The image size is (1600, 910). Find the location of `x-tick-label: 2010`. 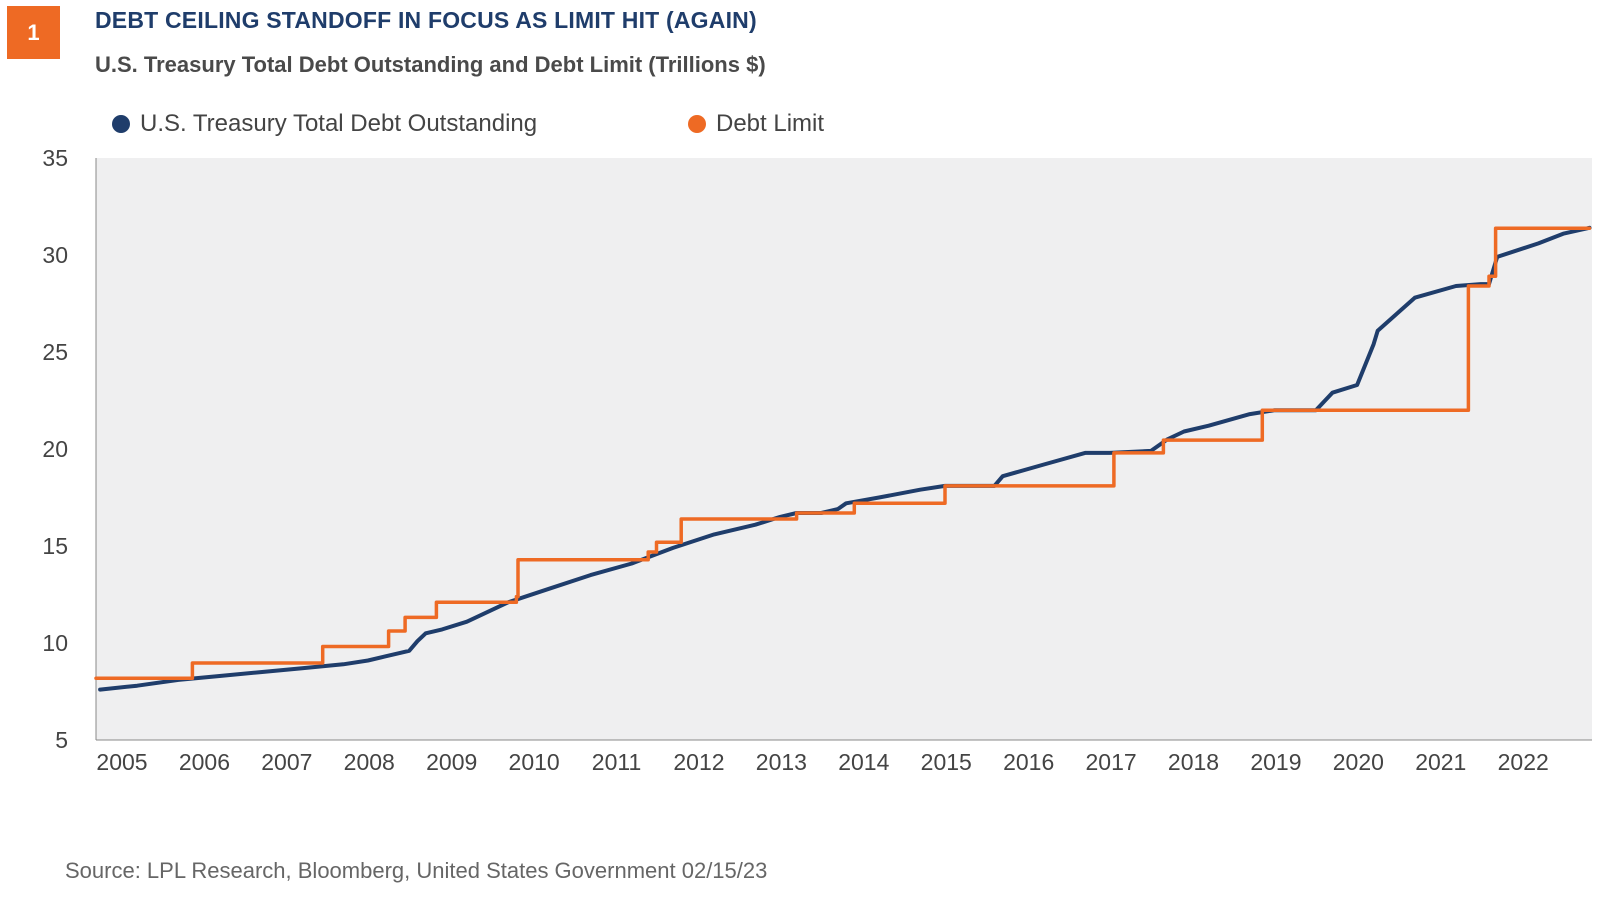

x-tick-label: 2010 is located at coordinates (534, 762).